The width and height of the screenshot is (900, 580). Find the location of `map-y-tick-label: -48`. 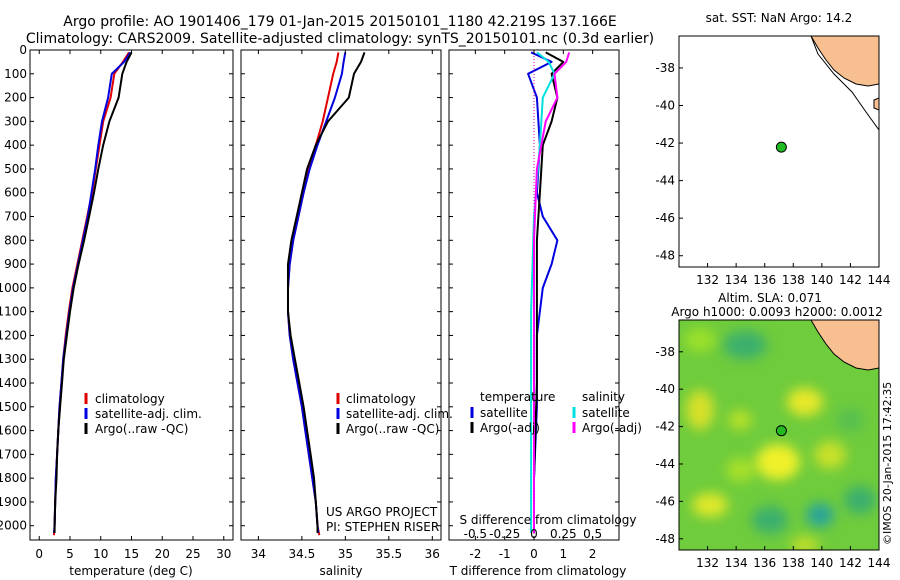

map-y-tick-label: -48 is located at coordinates (665, 256).